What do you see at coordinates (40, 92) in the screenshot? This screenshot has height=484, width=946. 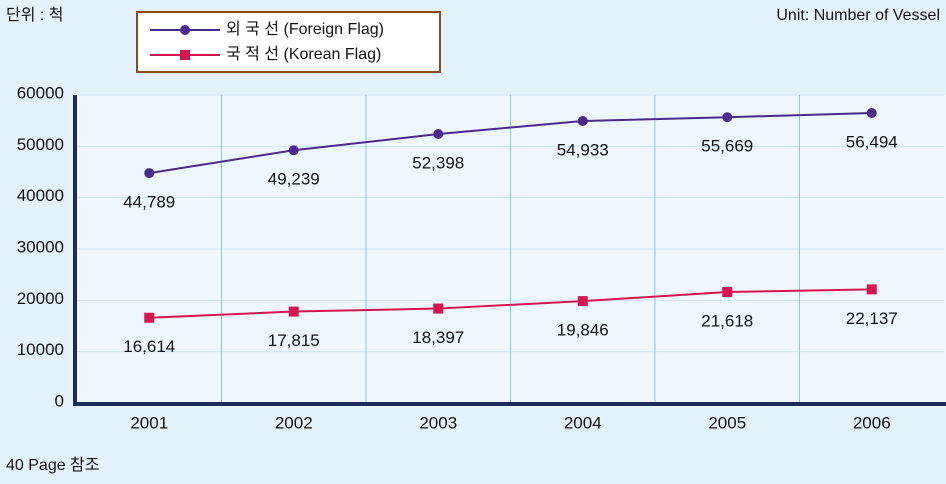 I see `y-tick-label: 60000` at bounding box center [40, 92].